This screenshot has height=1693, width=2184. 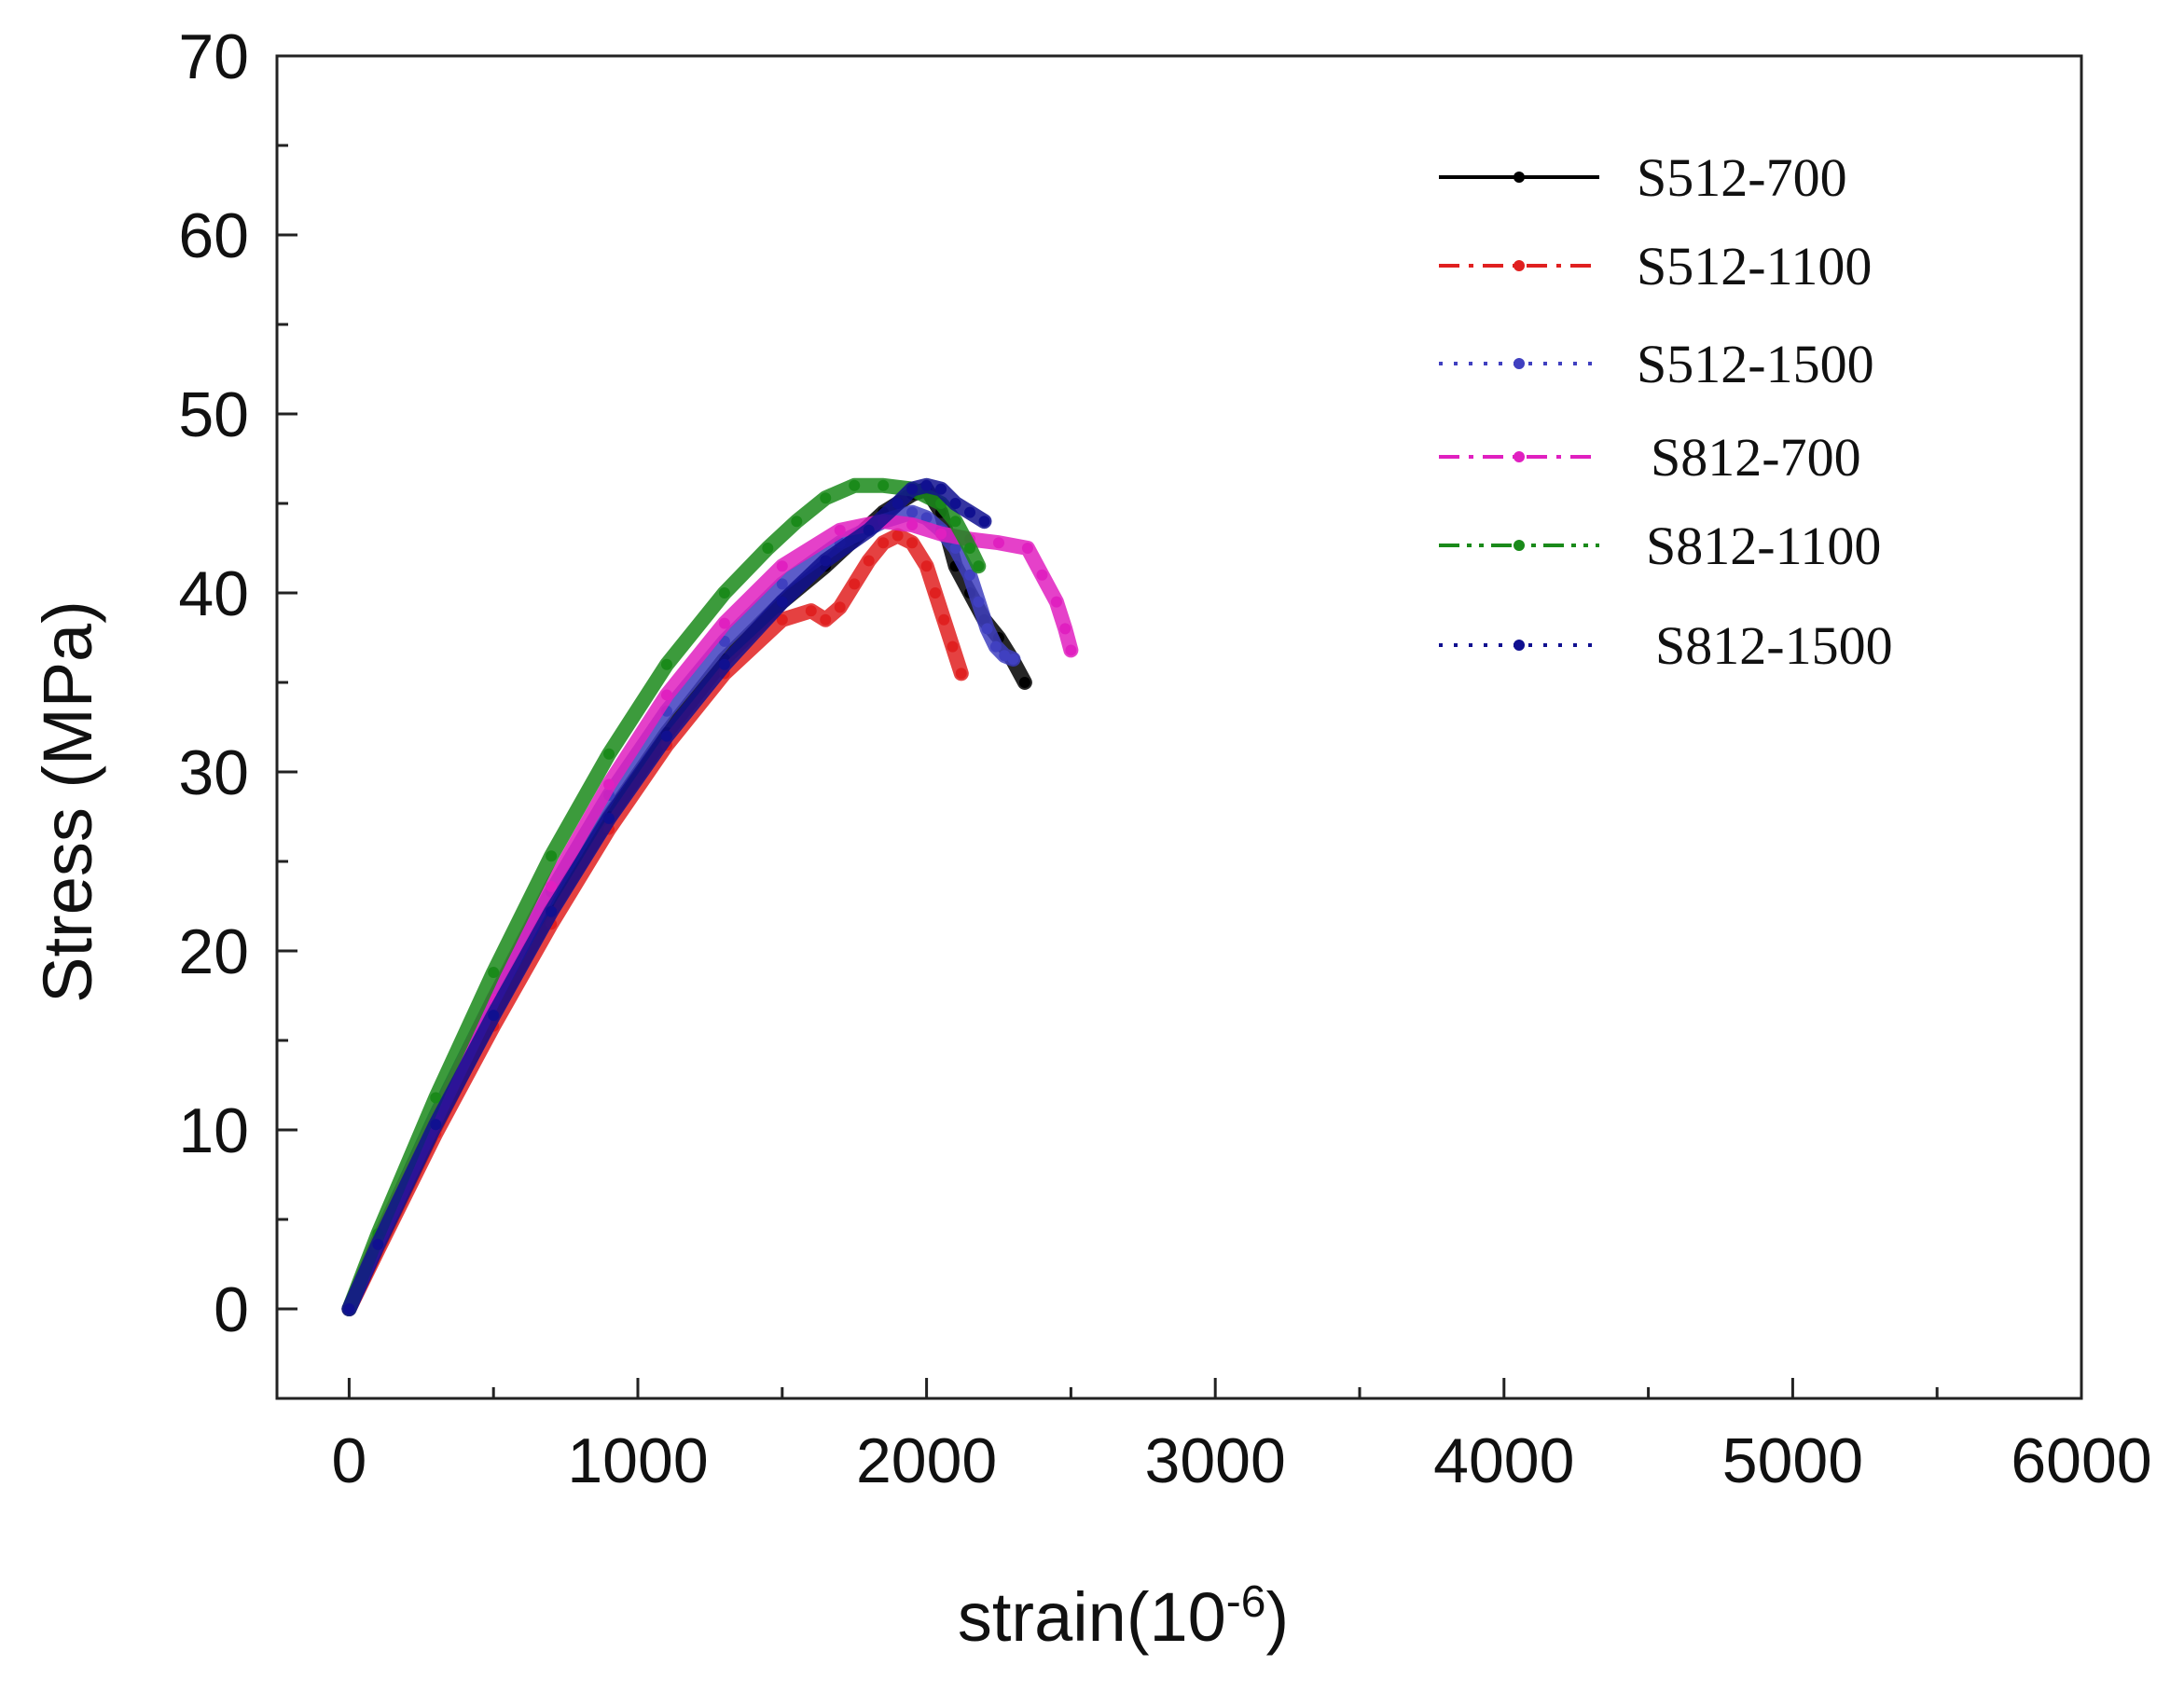 What do you see at coordinates (1650, 457) in the screenshot?
I see `legend-item-S812-700: S812-700` at bounding box center [1650, 457].